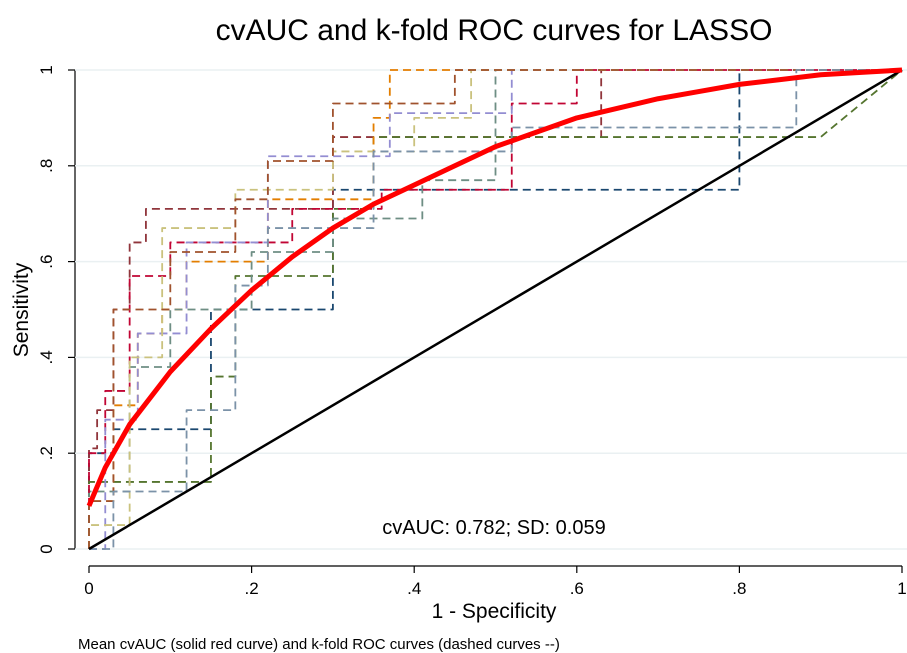 The height and width of the screenshot is (653, 907). Describe the element at coordinates (252, 588) in the screenshot. I see `x-tick-label: .2` at that location.